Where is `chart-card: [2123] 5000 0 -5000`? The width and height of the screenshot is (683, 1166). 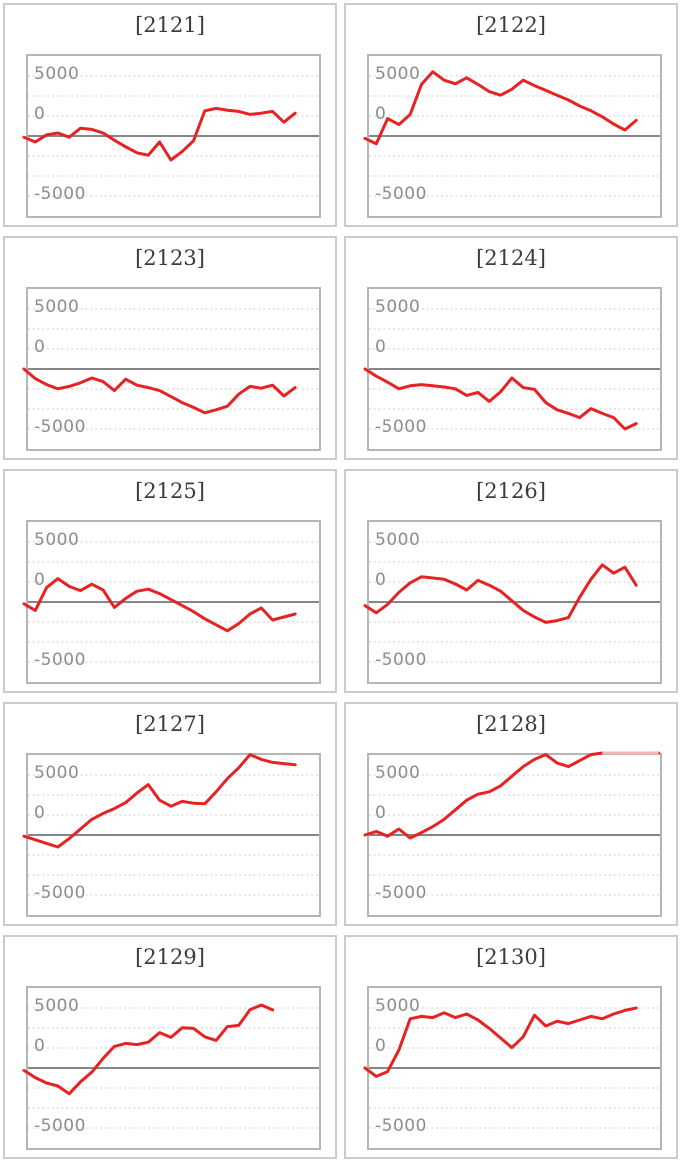 chart-card: [2123] 5000 0 -5000 is located at coordinates (170, 348).